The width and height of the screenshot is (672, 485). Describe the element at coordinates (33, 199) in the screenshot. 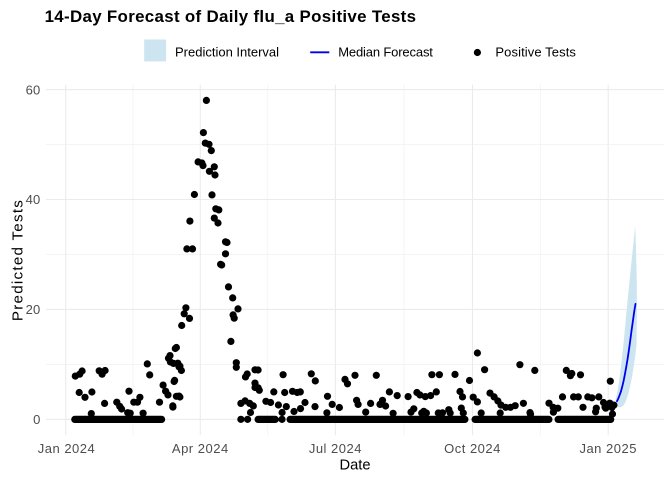

I see `svg-text: 40` at that location.